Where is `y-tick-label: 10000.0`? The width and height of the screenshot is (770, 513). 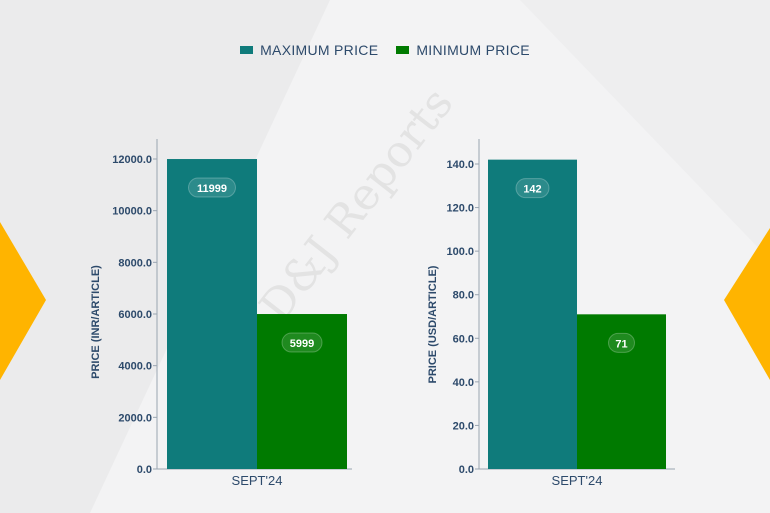 y-tick-label: 10000.0 is located at coordinates (132, 212).